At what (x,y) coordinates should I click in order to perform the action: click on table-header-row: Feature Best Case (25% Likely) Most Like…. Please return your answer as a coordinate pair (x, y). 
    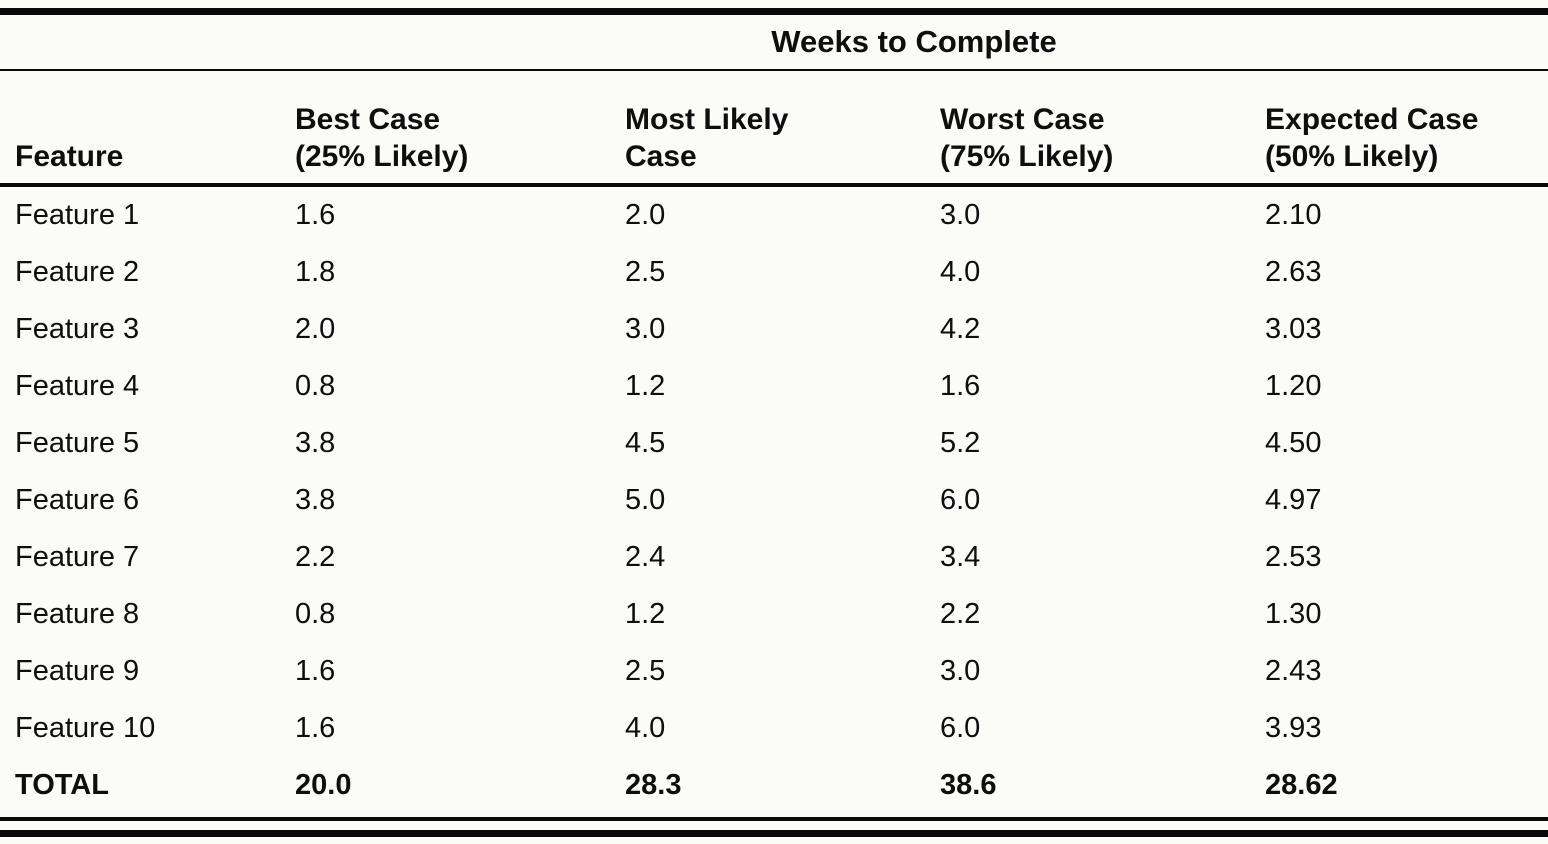
    Looking at the image, I should click on (774, 127).